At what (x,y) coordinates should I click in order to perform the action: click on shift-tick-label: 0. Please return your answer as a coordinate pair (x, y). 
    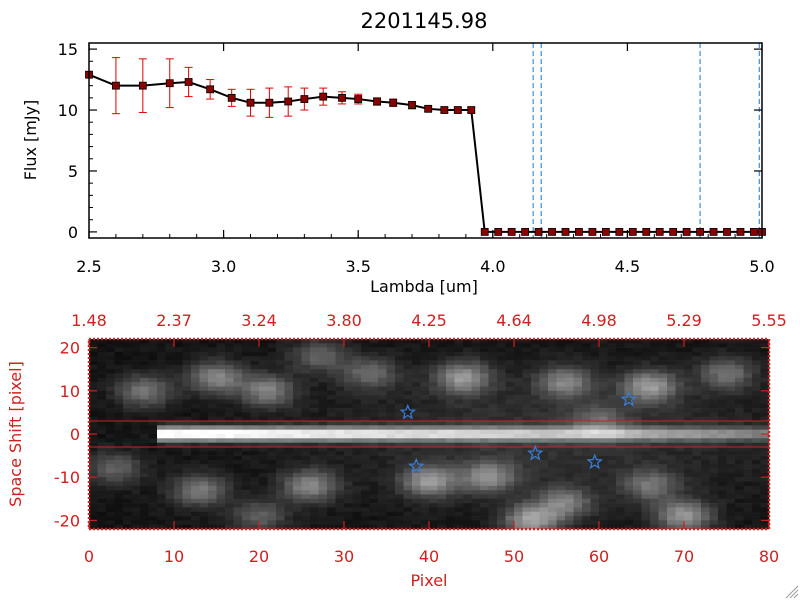
    Looking at the image, I should click on (75, 434).